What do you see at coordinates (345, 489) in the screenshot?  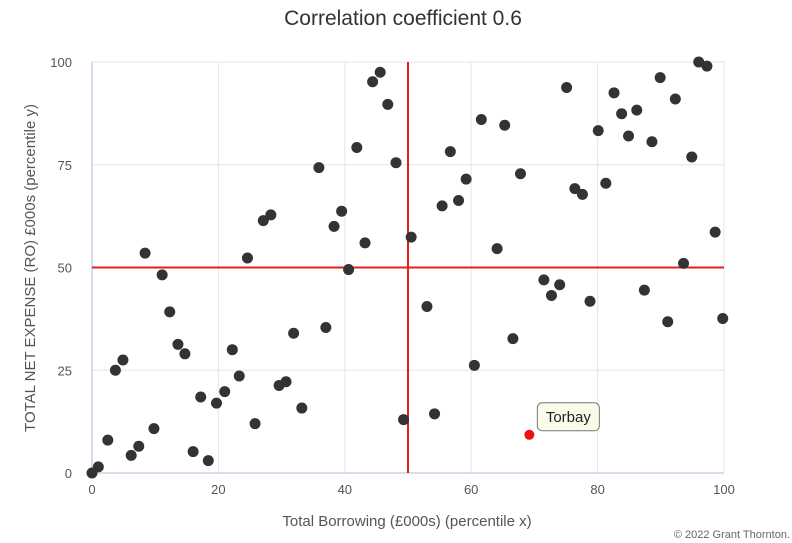 I see `x-tick-label: 40` at bounding box center [345, 489].